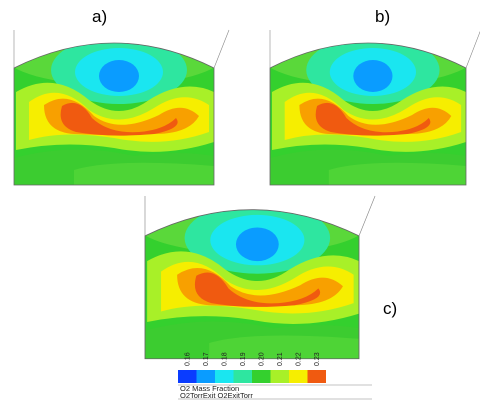 The image size is (480, 401). Describe the element at coordinates (224, 359) in the screenshot. I see `colorbar-tick-label: 0.18` at that location.